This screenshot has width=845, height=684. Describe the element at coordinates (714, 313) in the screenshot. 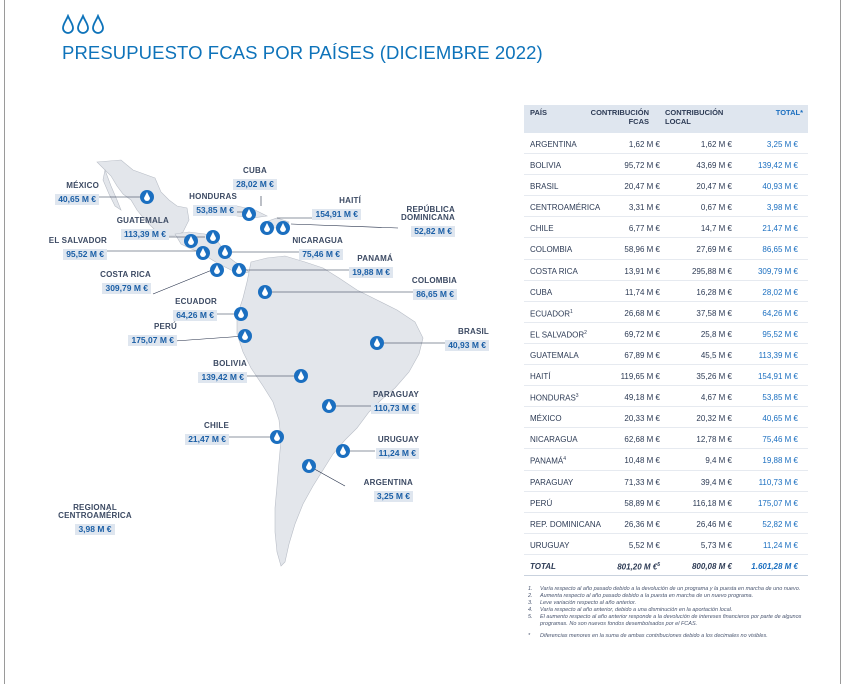

I see `cell-local: 37,58 M €` at that location.